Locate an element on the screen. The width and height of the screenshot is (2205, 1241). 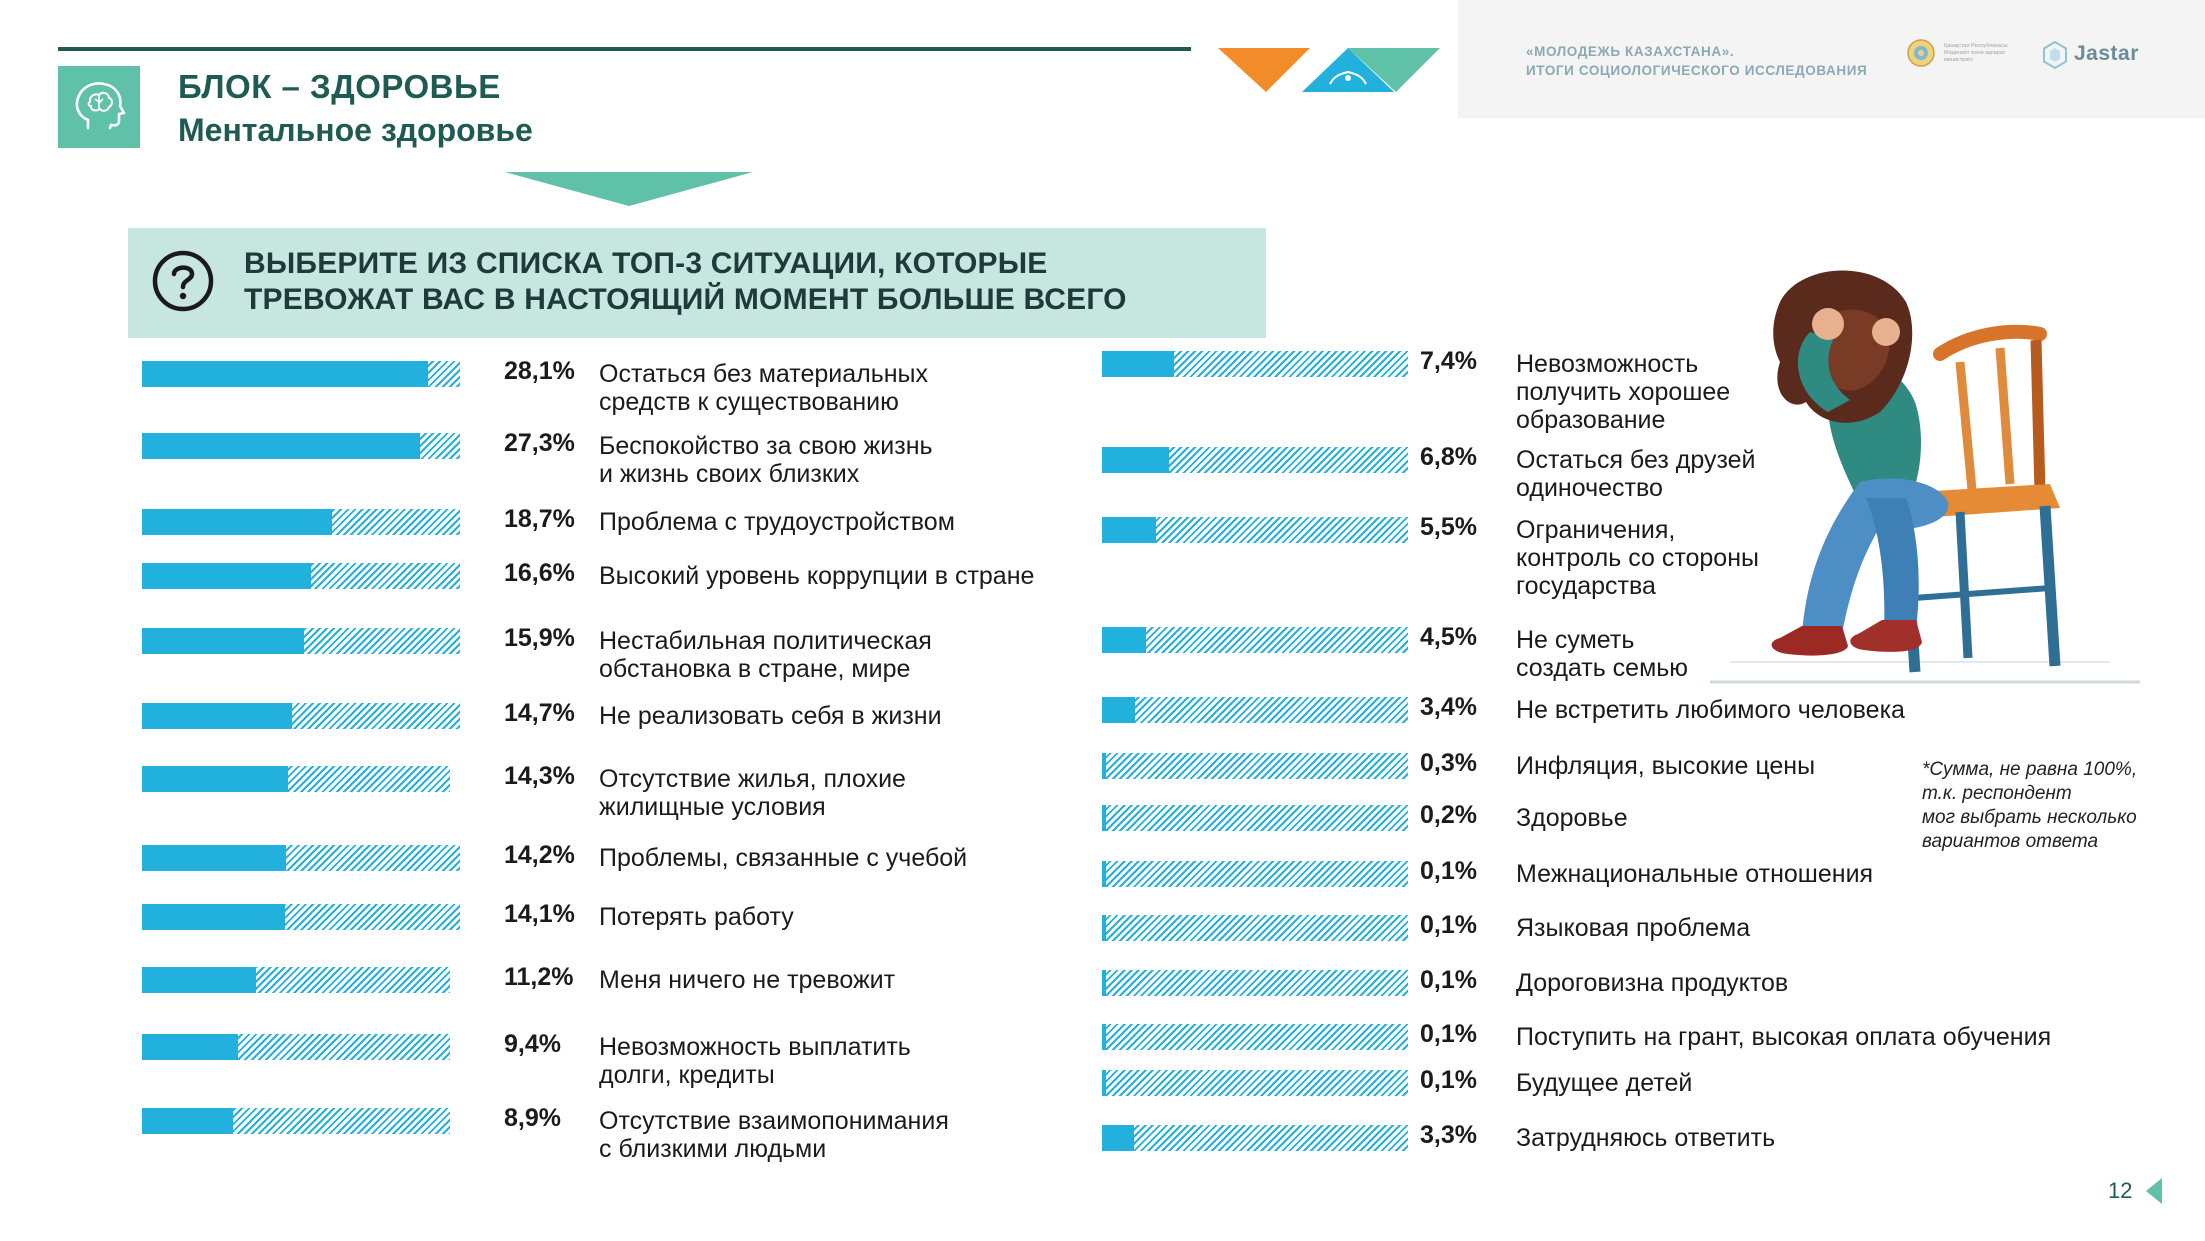
left-value-label-12: 8,9% is located at coordinates (532, 1118).